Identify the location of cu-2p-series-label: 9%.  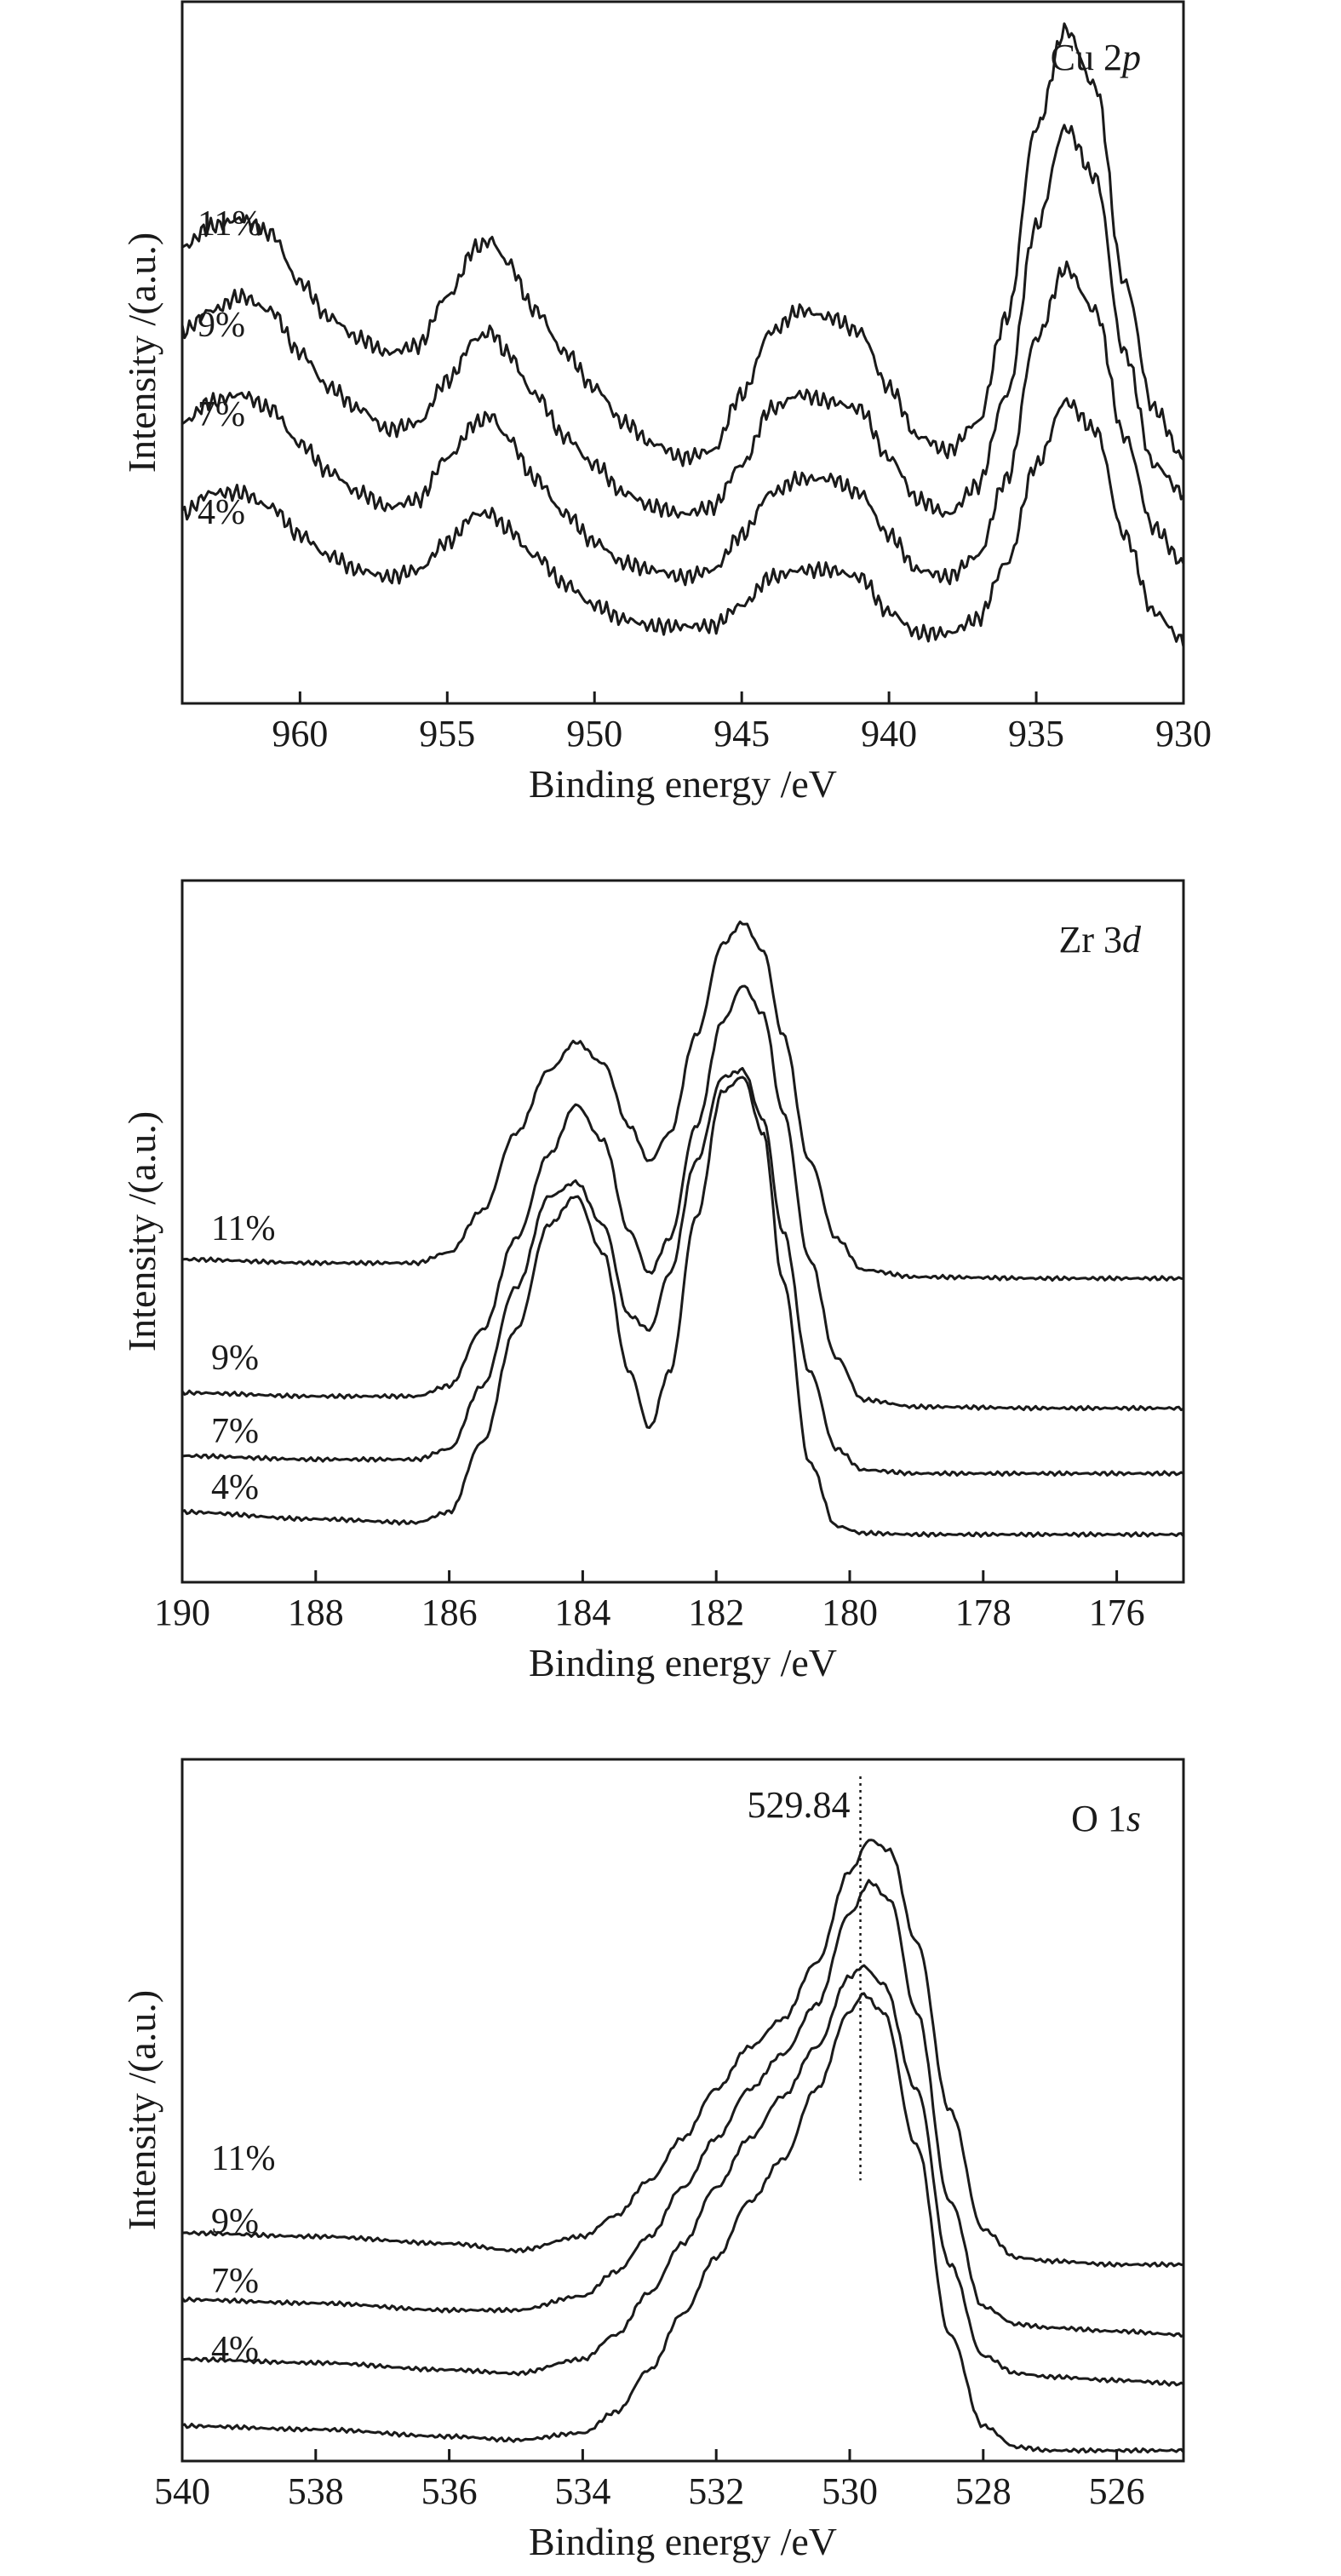
(221, 325).